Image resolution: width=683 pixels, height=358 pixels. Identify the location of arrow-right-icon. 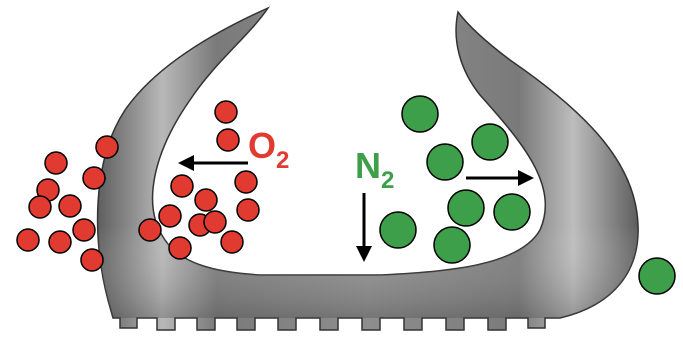
(500, 178).